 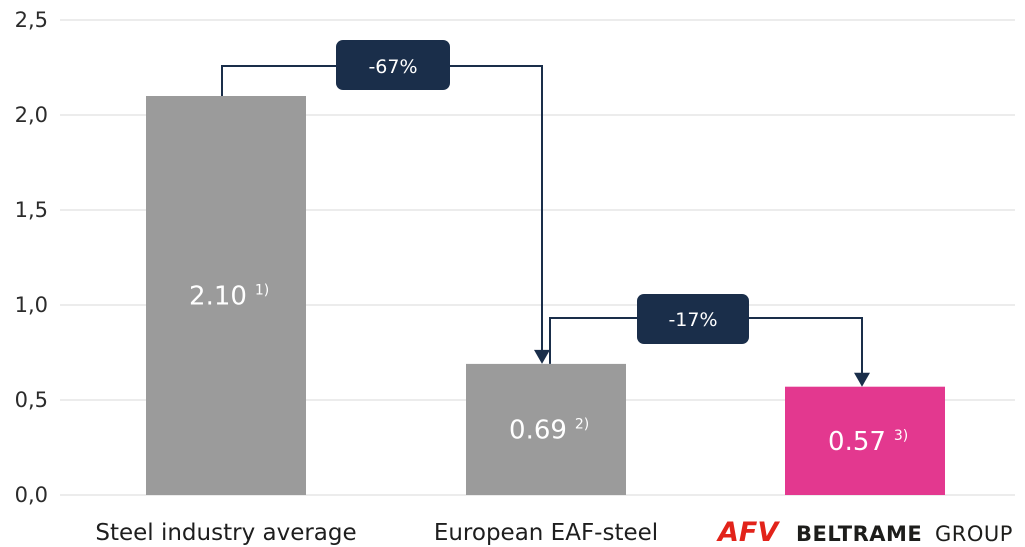 What do you see at coordinates (582, 424) in the screenshot?
I see `footnote-marker: 2)` at bounding box center [582, 424].